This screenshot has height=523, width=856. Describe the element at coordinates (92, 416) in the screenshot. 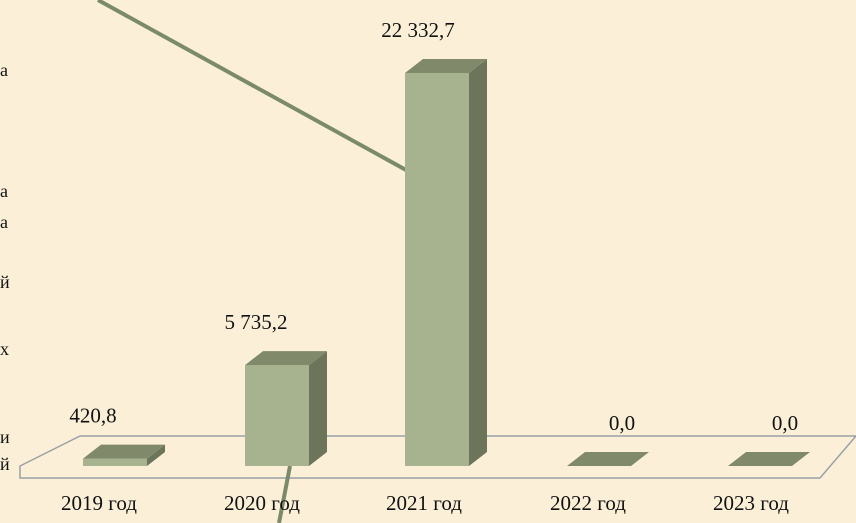

I see `bar-value-label: 420,8` at that location.